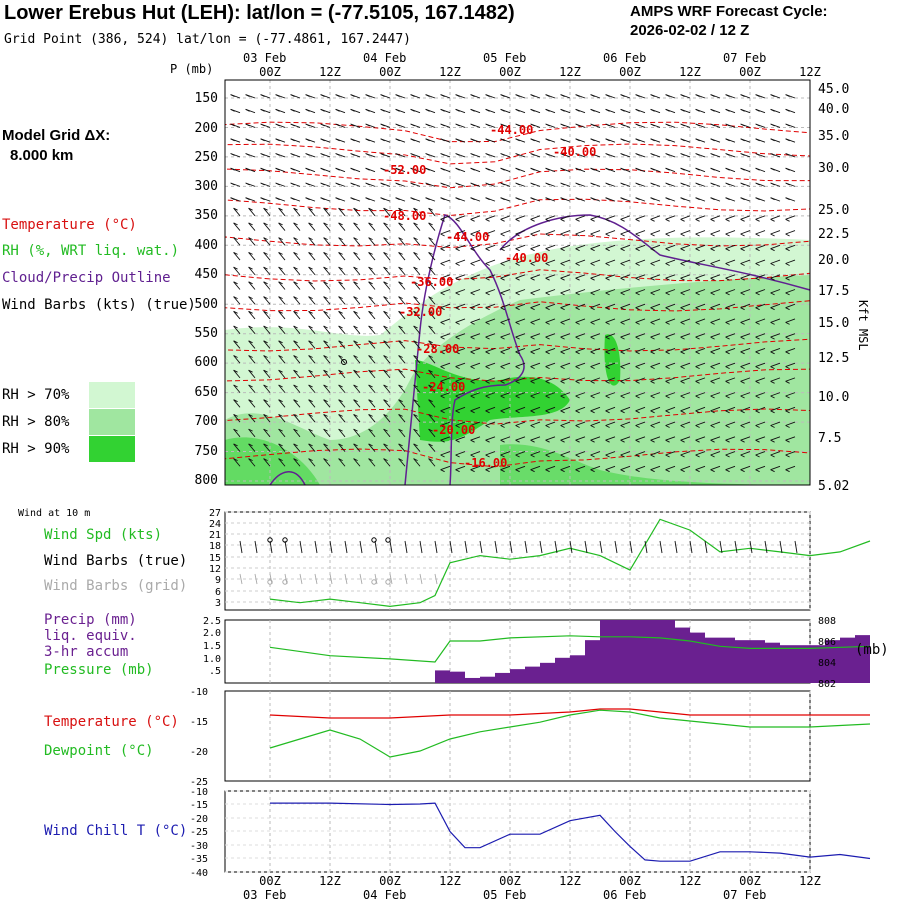 The image size is (900, 900). Describe the element at coordinates (404, 216) in the screenshot. I see `temperature-contour-label: -48.00` at that location.